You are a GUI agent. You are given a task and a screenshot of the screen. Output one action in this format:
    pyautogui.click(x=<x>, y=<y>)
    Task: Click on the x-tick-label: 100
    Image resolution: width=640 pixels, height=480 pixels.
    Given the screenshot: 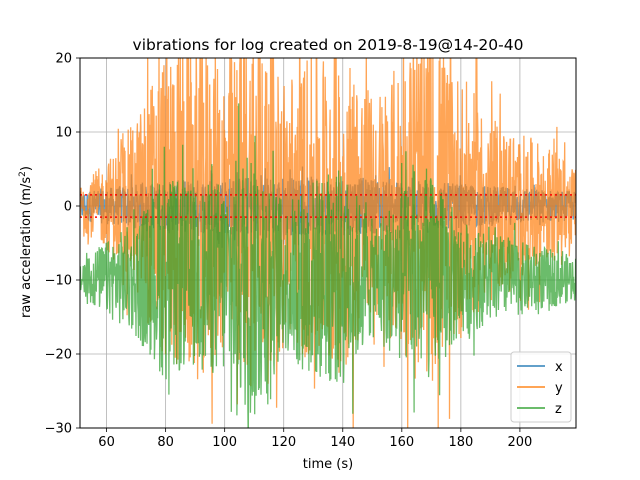 What is the action you would take?
    pyautogui.click(x=224, y=442)
    